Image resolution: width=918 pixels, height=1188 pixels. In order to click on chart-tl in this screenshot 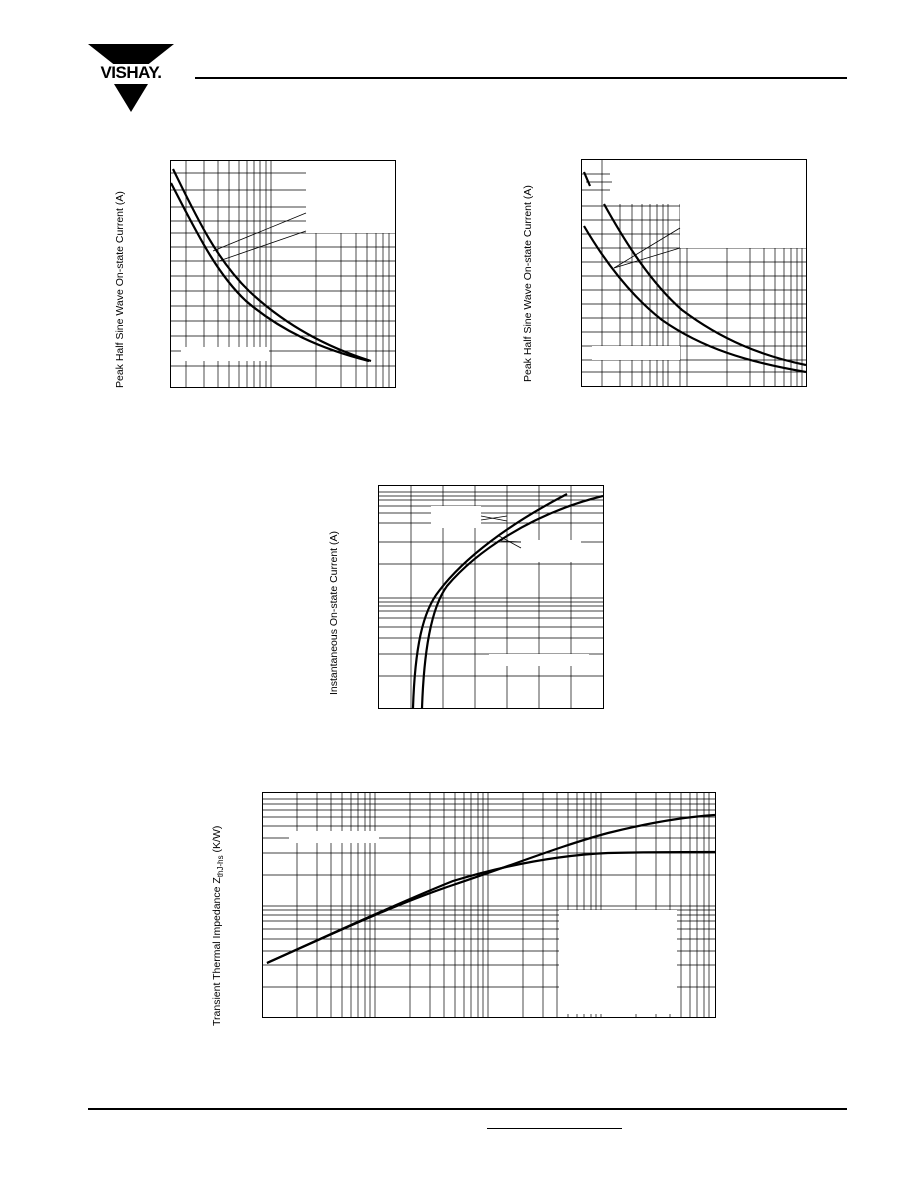, I will do `click(283, 274)`.